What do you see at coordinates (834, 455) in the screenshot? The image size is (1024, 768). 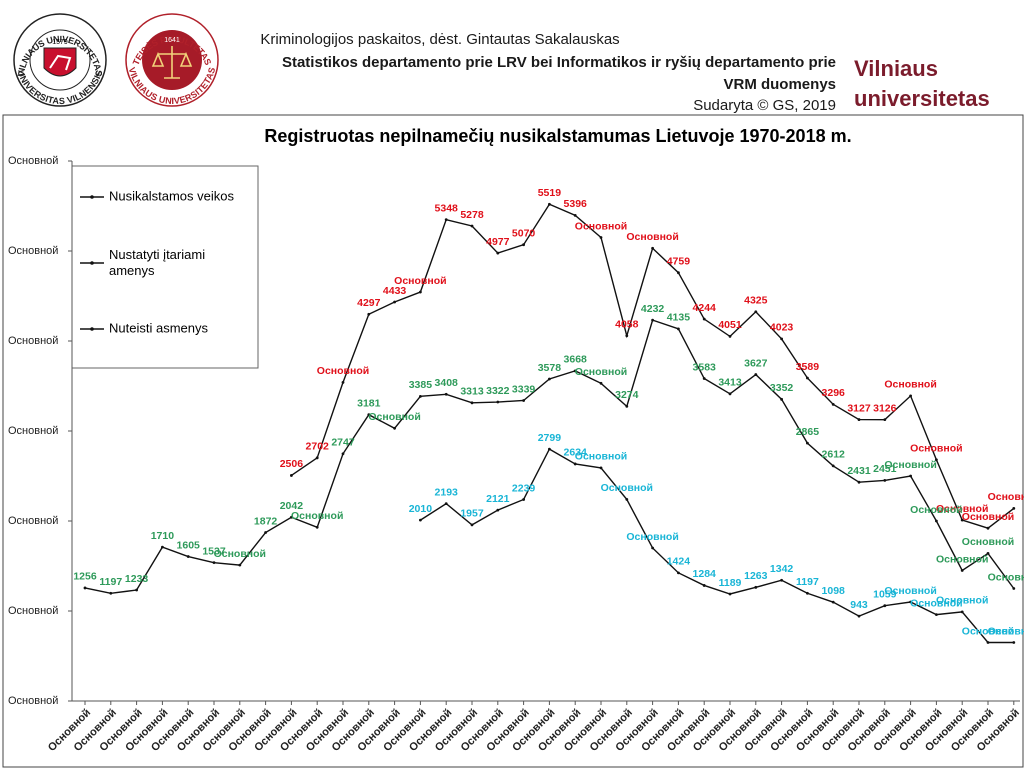 I see `data-label: 2612` at bounding box center [834, 455].